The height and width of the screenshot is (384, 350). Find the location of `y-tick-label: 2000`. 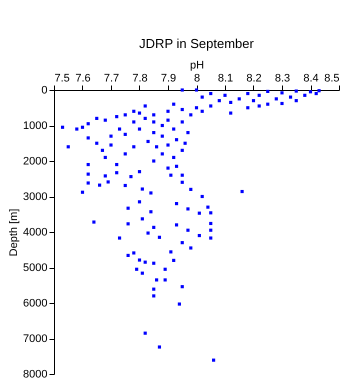

y-tick-label: 2000 is located at coordinates (35, 162).